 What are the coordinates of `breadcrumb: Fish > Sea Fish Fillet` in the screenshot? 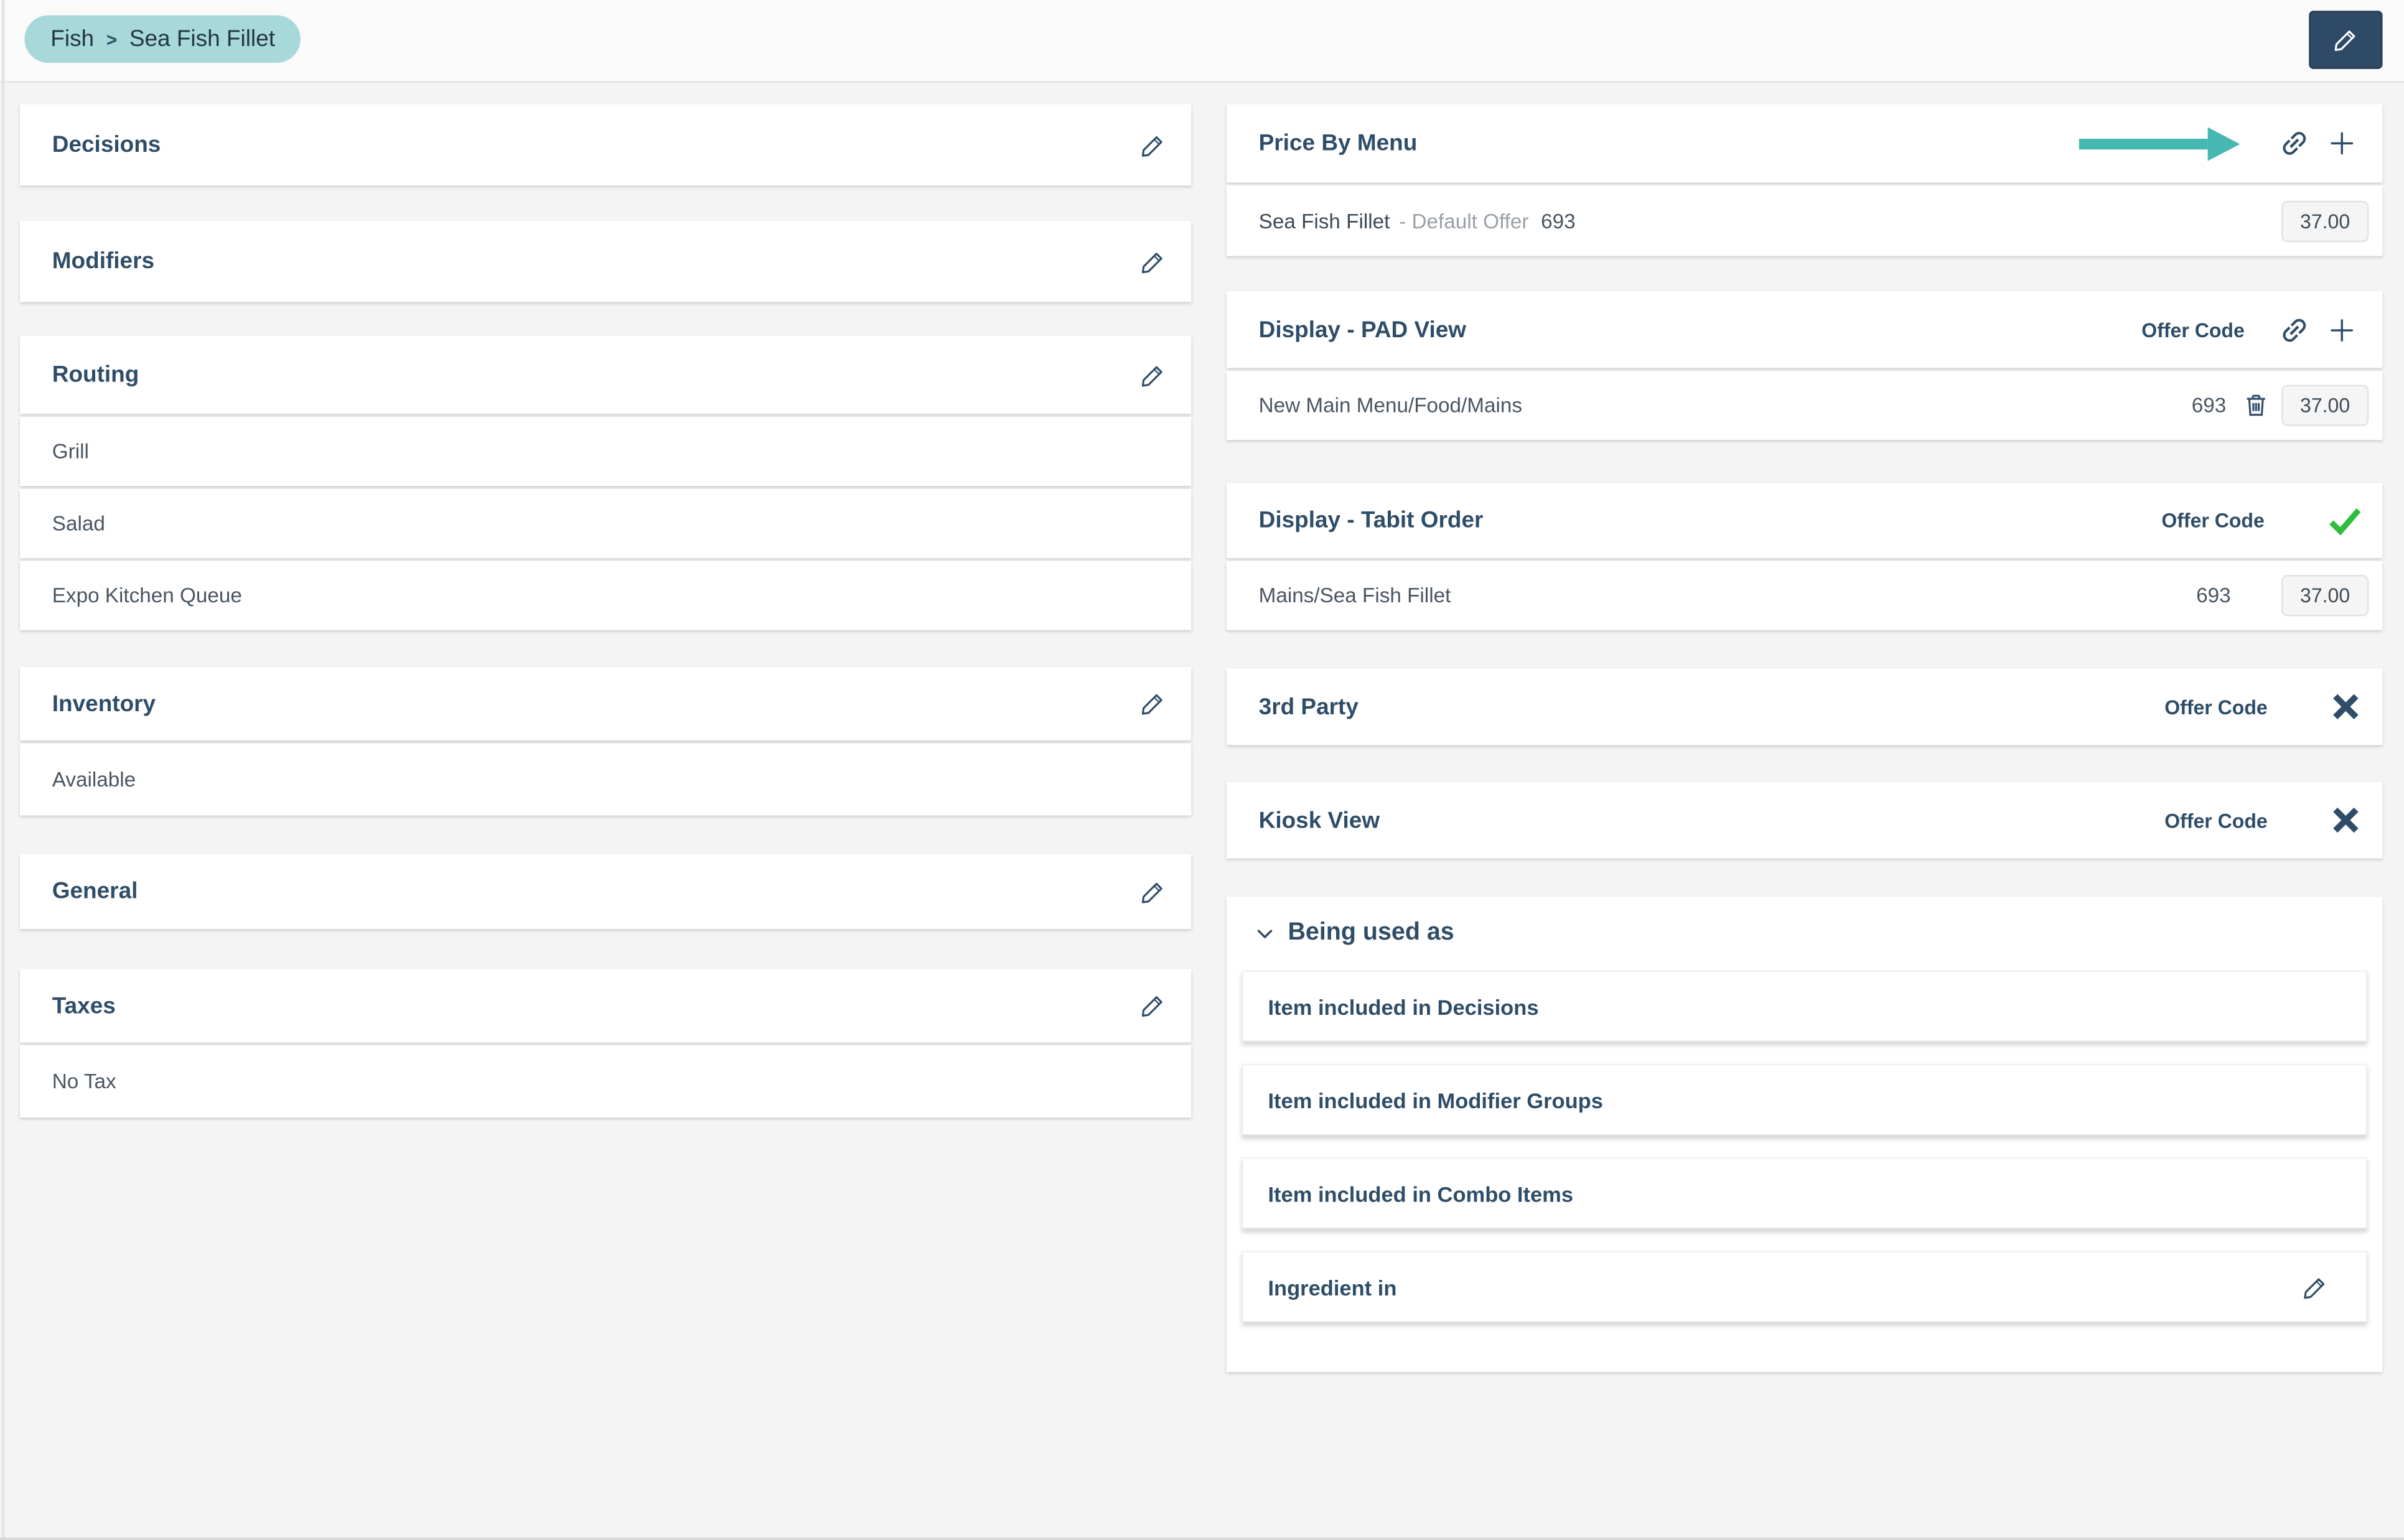 It's located at (162, 39).